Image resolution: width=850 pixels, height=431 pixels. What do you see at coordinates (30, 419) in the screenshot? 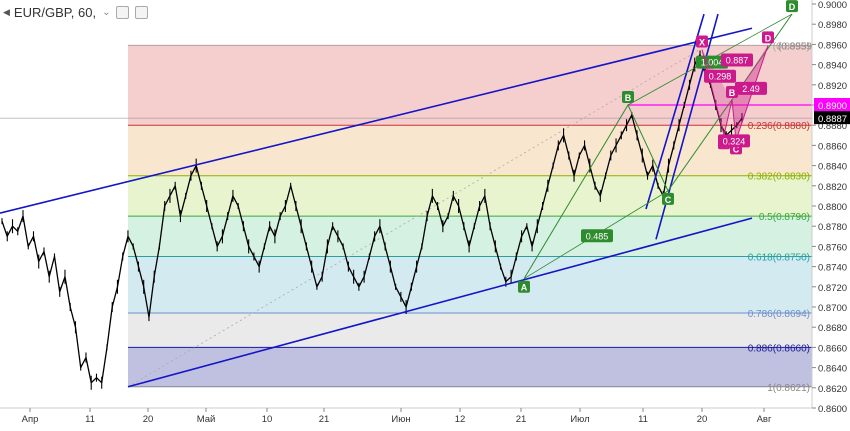
I see `time-axis-tick-label: Апр` at bounding box center [30, 419].